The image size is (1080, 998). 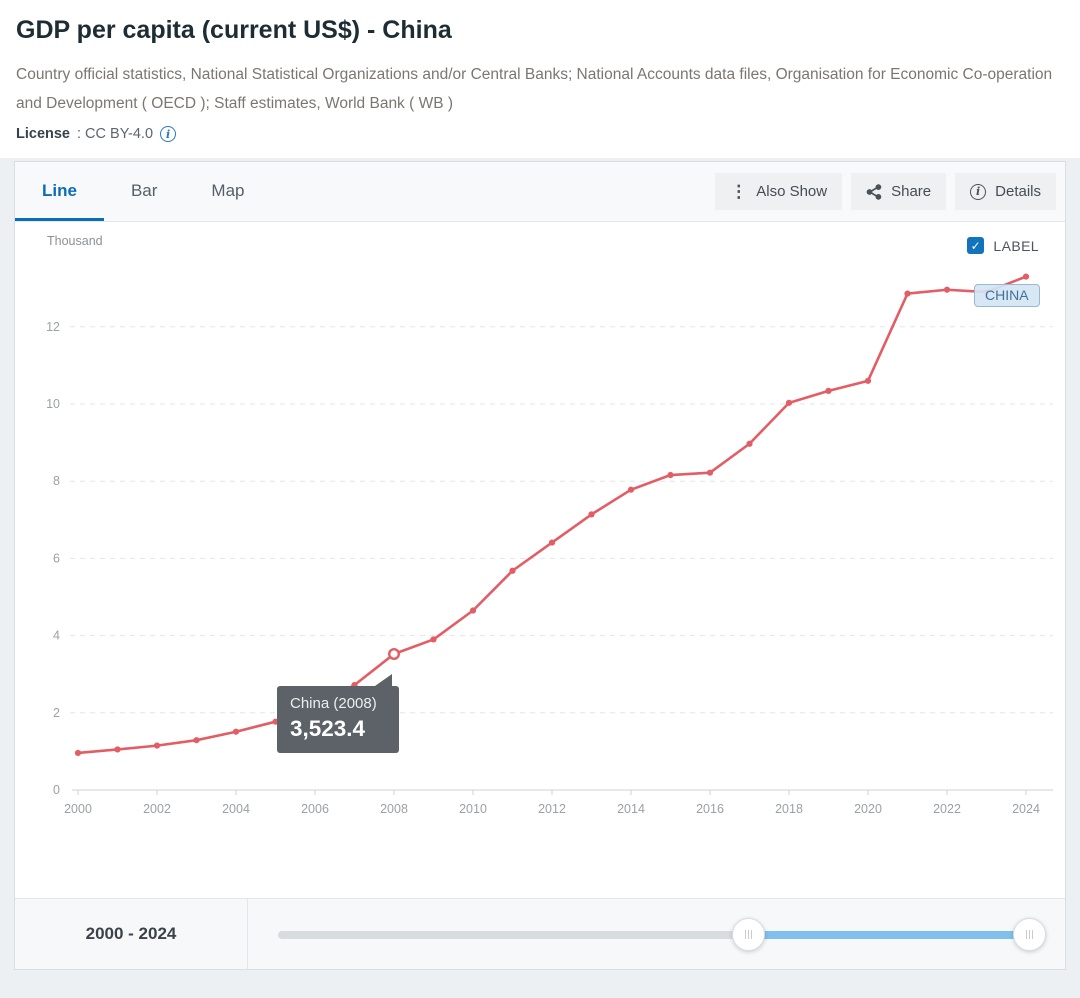 I want to click on svg-text: 2012, so click(x=552, y=809).